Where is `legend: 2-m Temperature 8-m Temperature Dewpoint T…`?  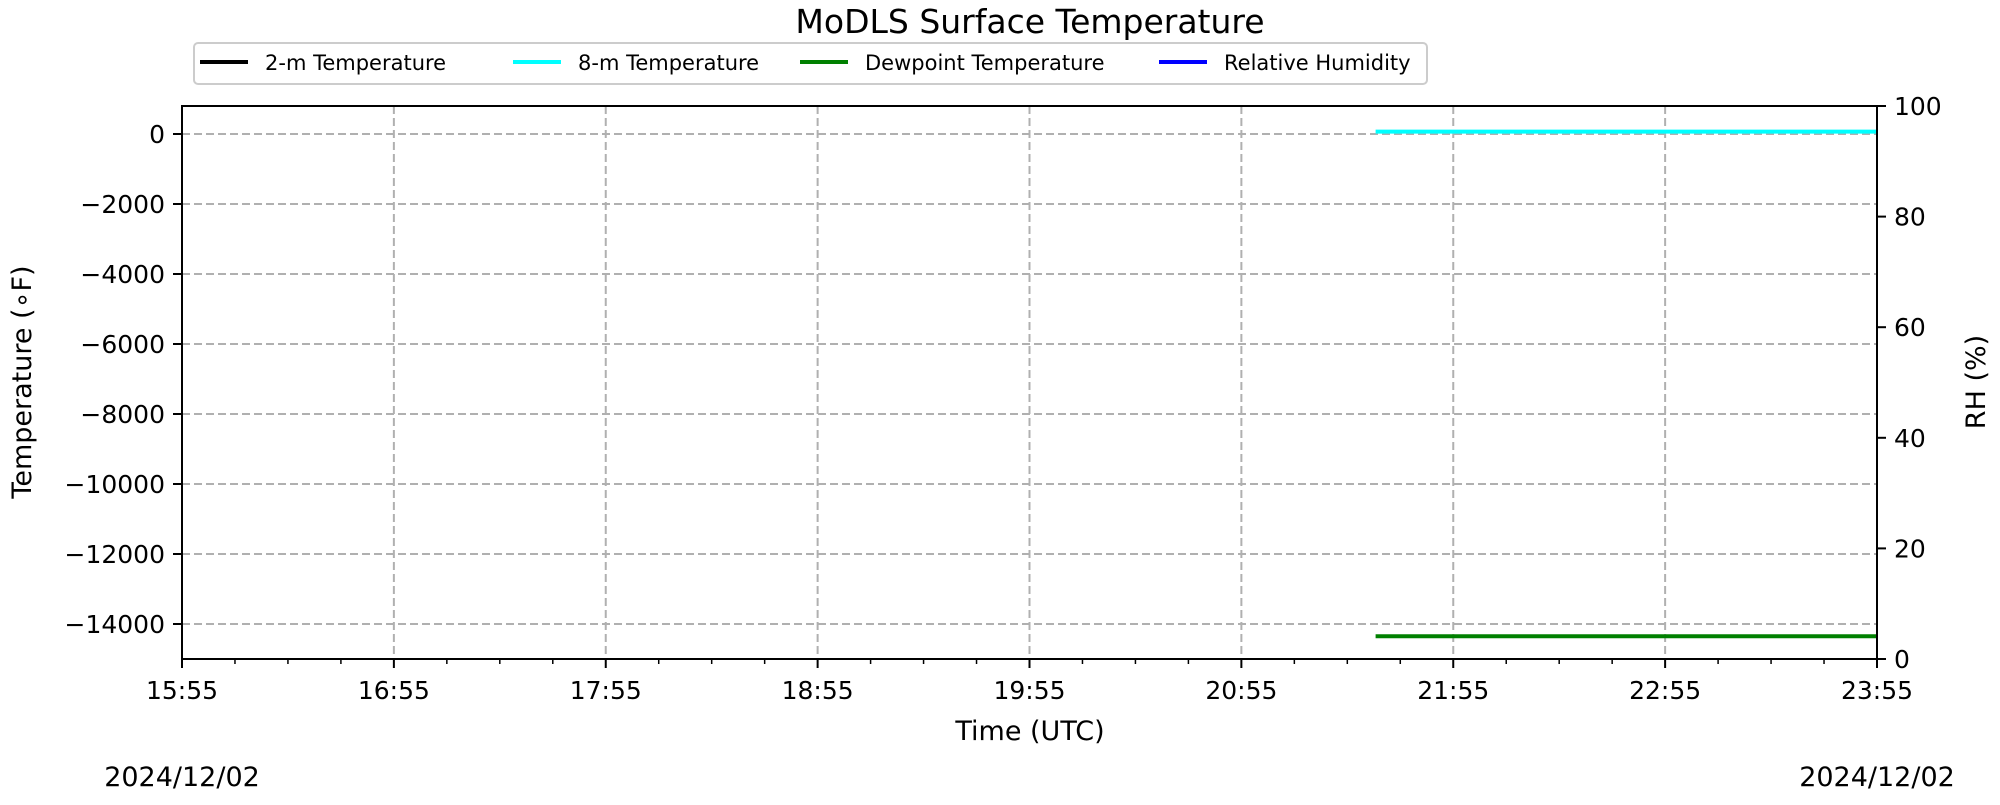
legend: 2-m Temperature 8-m Temperature Dewpoint T… is located at coordinates (810, 63).